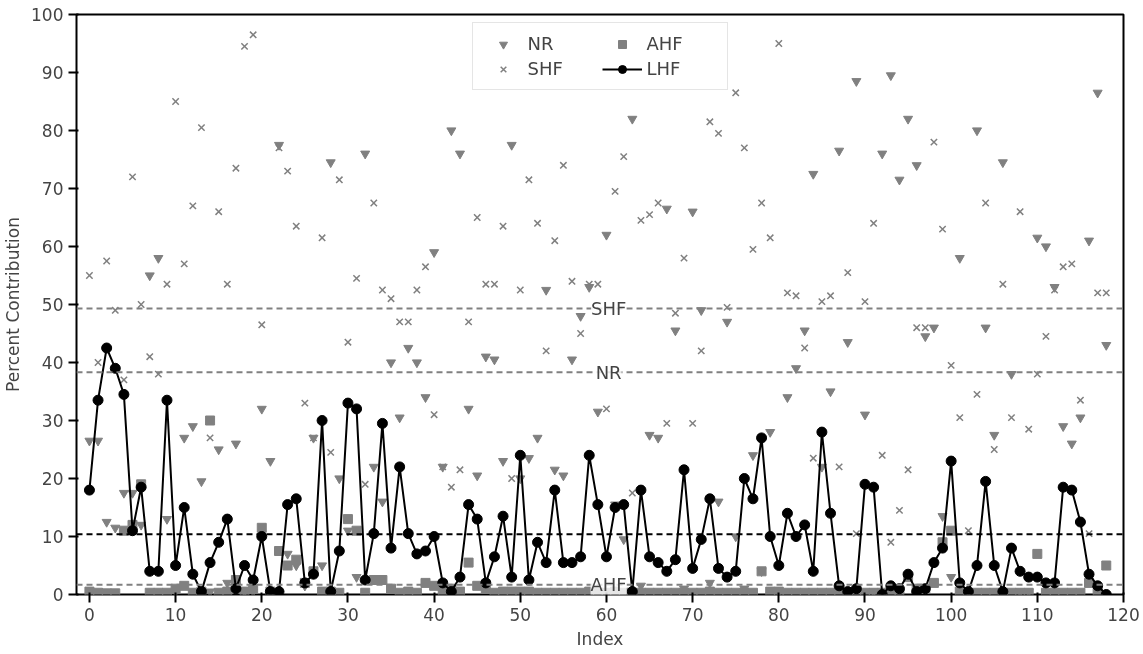 This screenshot has height=654, width=1143. I want to click on x-tick-label: 40, so click(434, 614).